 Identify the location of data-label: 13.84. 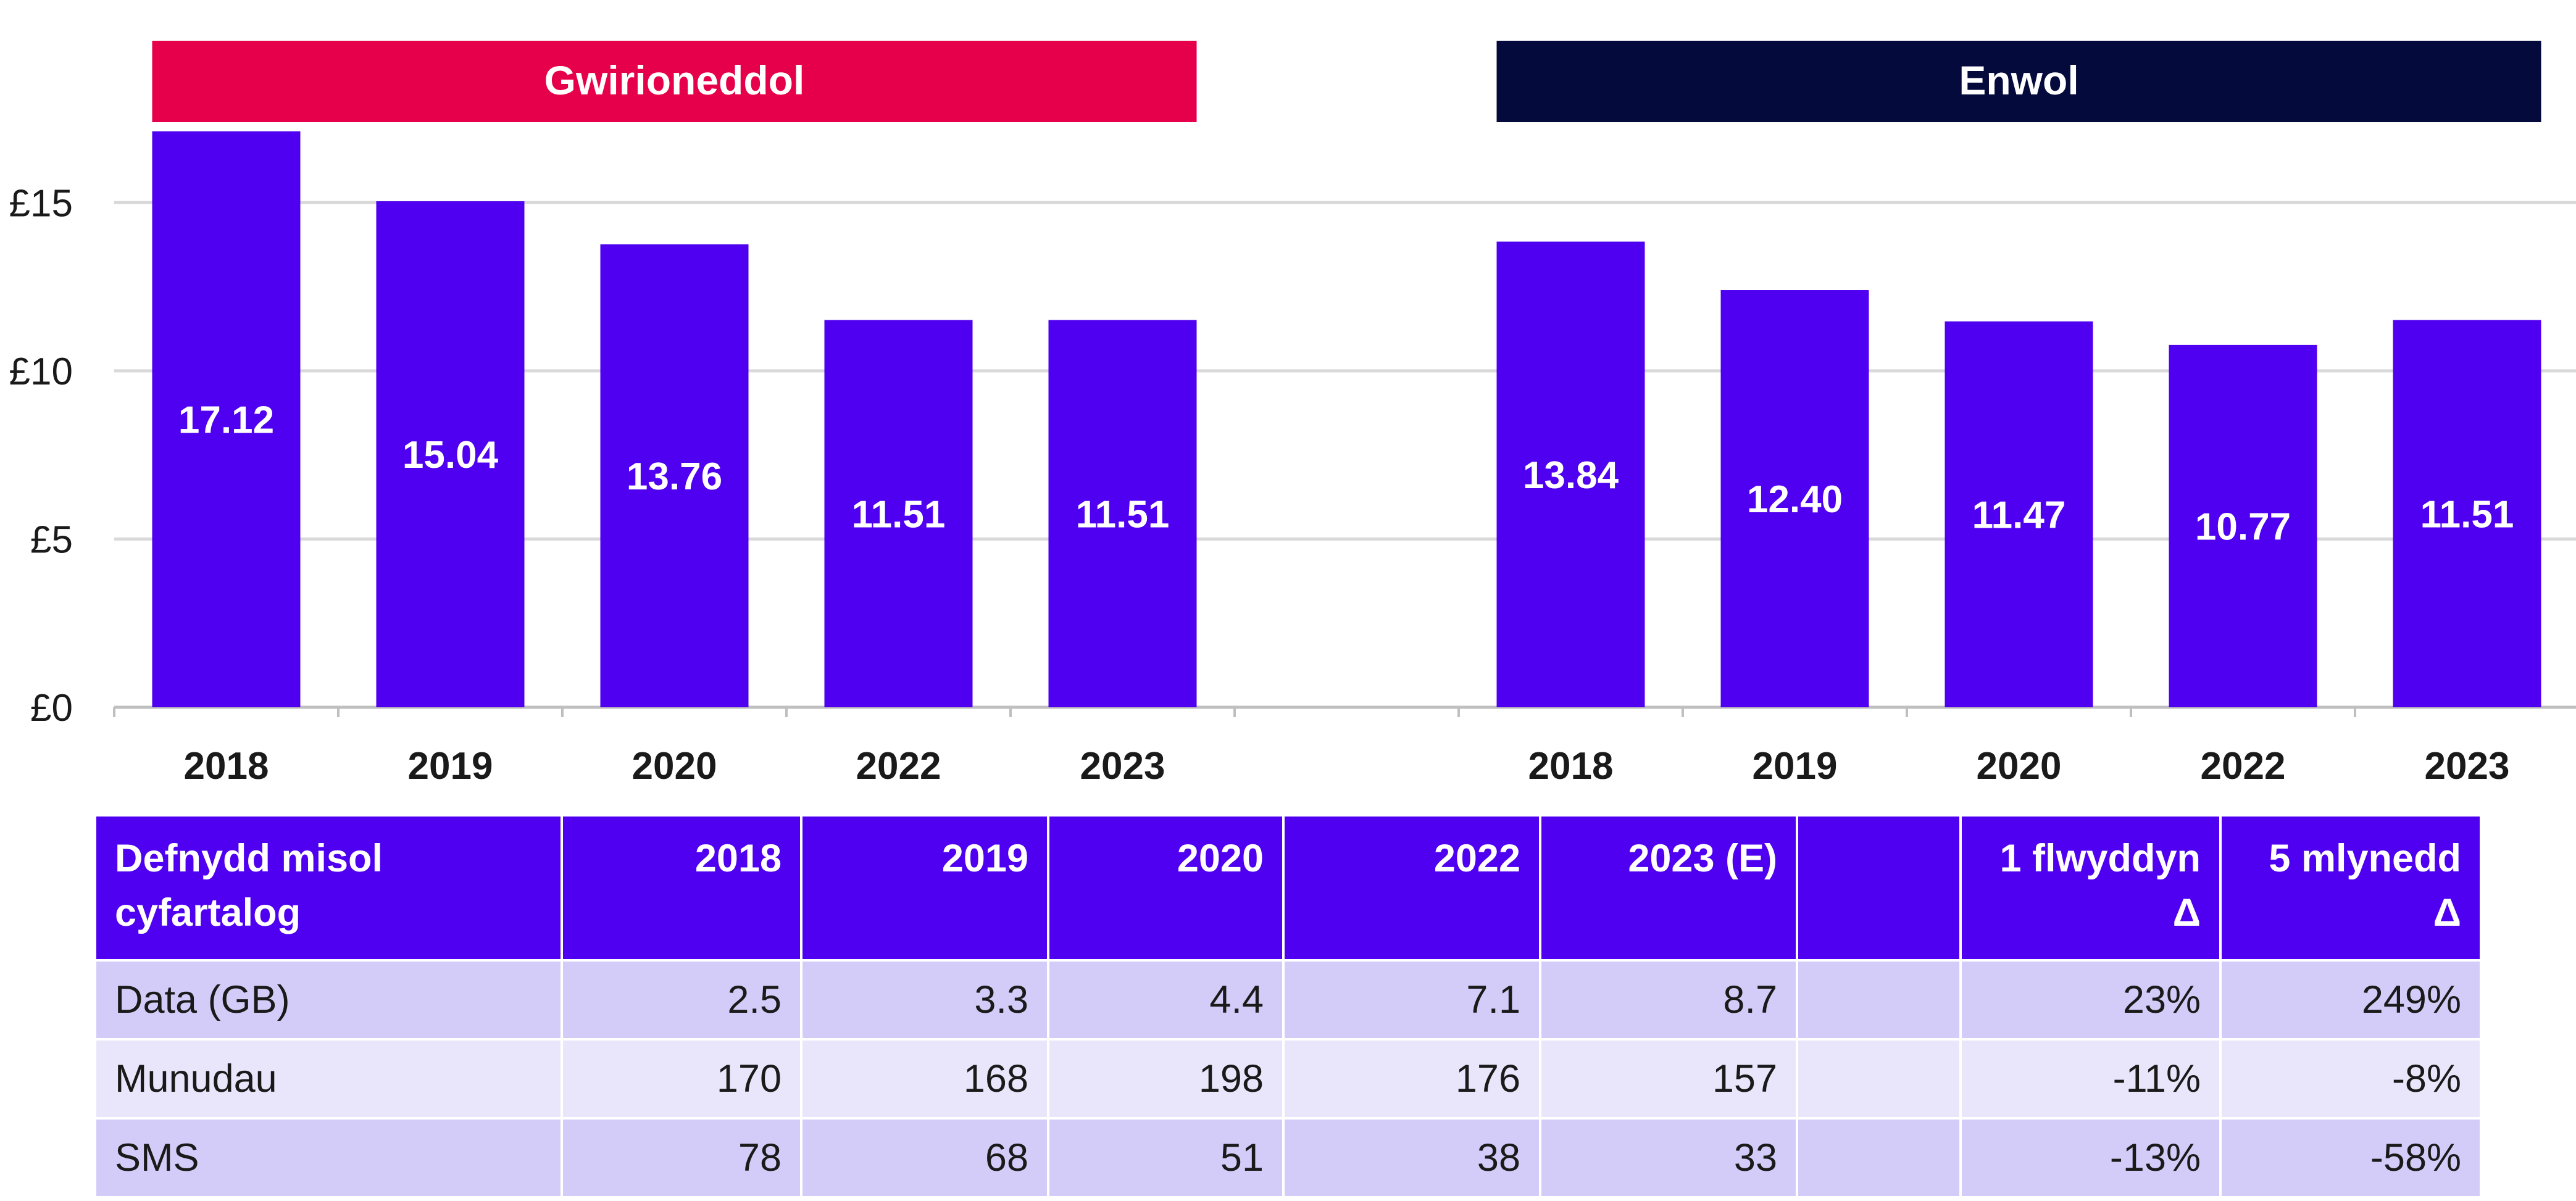
(1571, 475).